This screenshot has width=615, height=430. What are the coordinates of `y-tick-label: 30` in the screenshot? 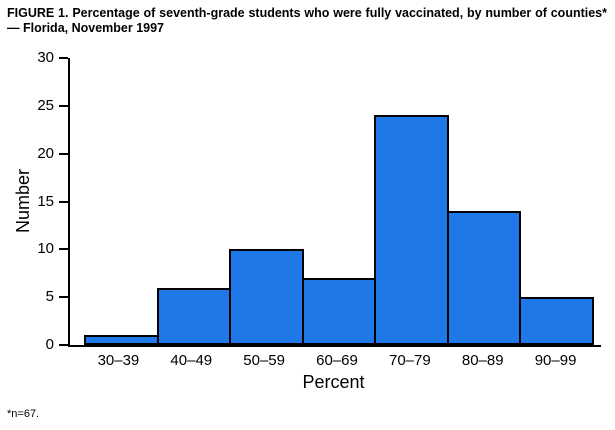 It's located at (45, 57).